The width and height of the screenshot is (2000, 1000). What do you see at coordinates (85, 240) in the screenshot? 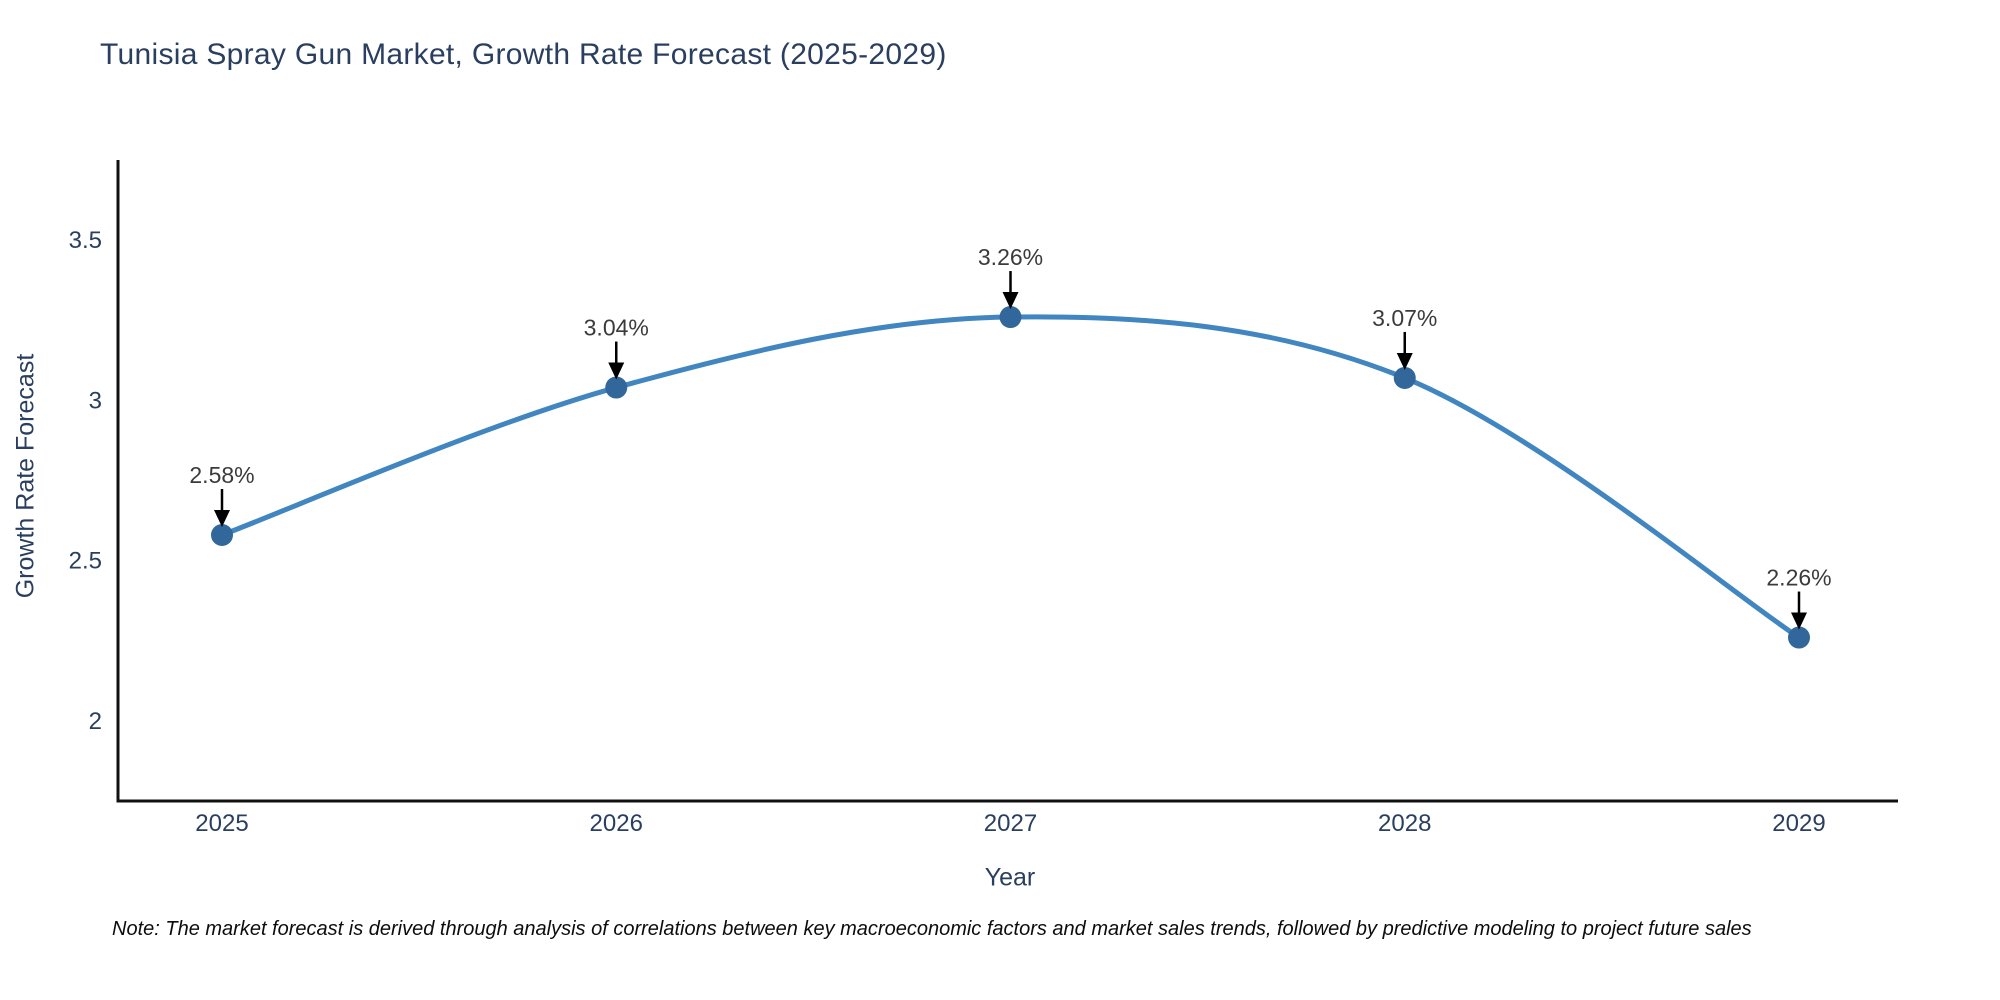
I see `y-tick-label: 3.5` at bounding box center [85, 240].